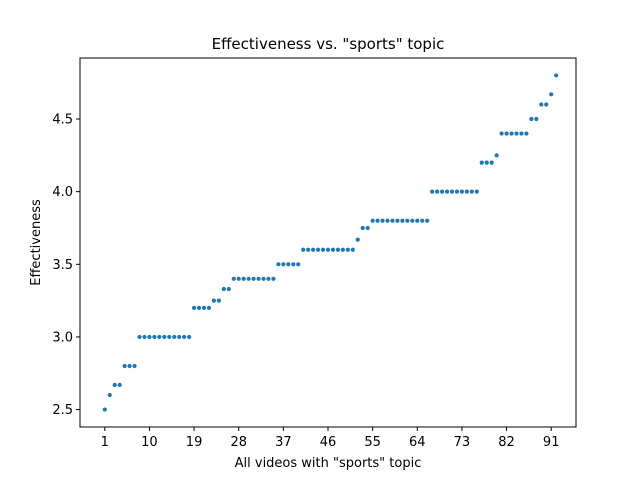 This screenshot has width=640, height=480. Describe the element at coordinates (328, 44) in the screenshot. I see `chart-title: Effectiveness vs. "sports" topic` at that location.